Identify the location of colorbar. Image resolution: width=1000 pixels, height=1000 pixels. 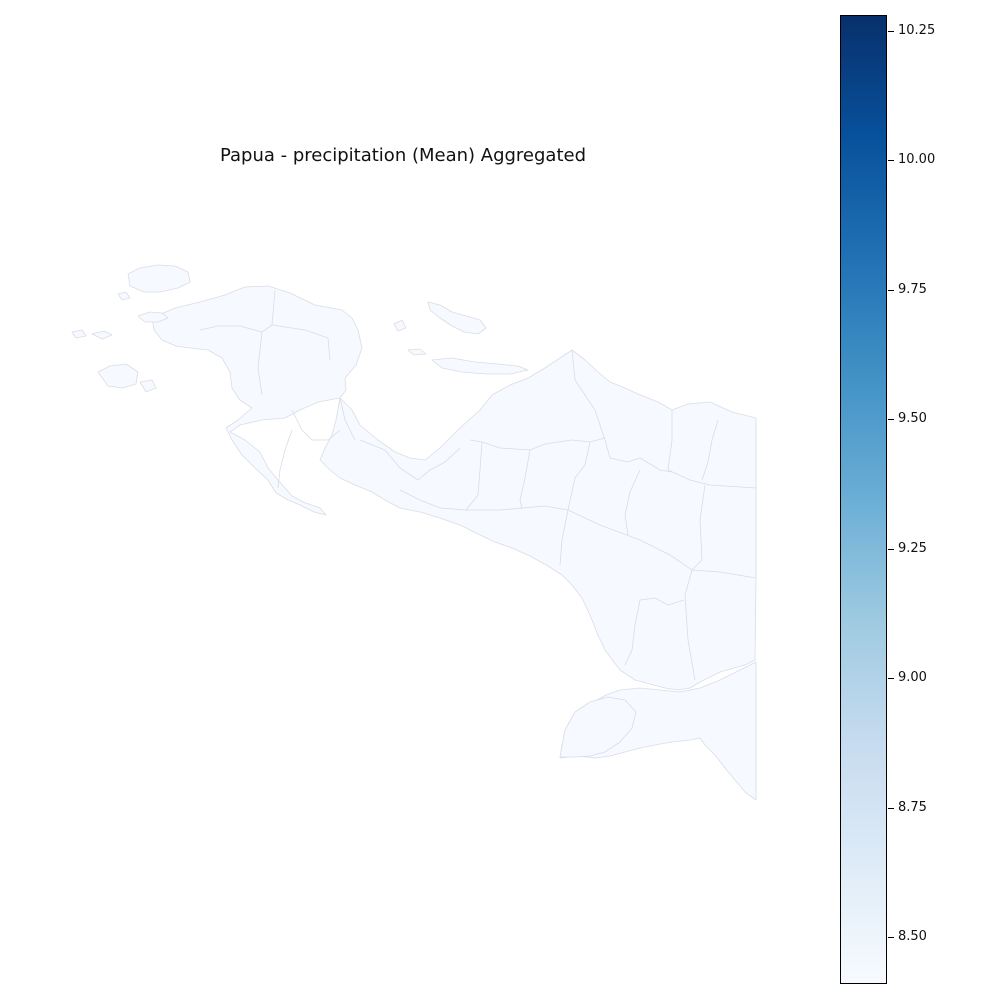
(863, 499).